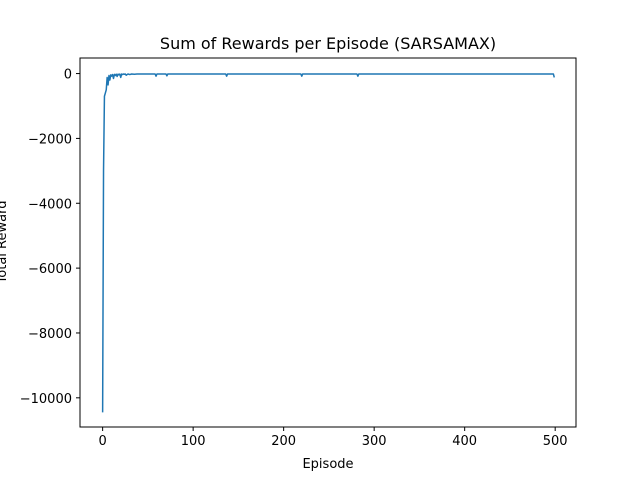 The width and height of the screenshot is (640, 480). What do you see at coordinates (50, 269) in the screenshot?
I see `y-tick-label: −6000` at bounding box center [50, 269].